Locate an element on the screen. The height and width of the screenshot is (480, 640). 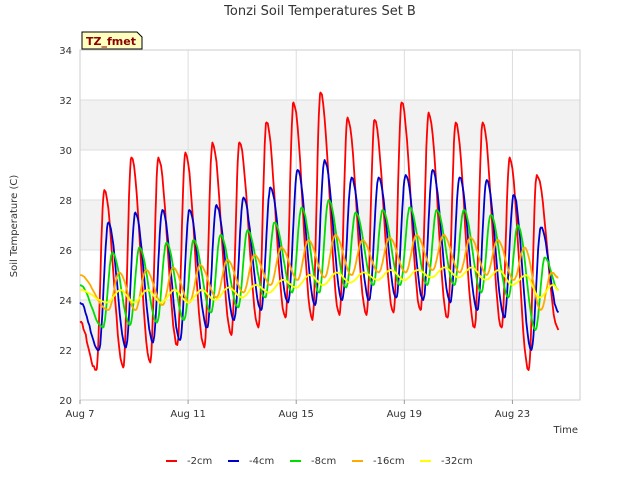
legend-item: -32cm is located at coordinates (446, 461).